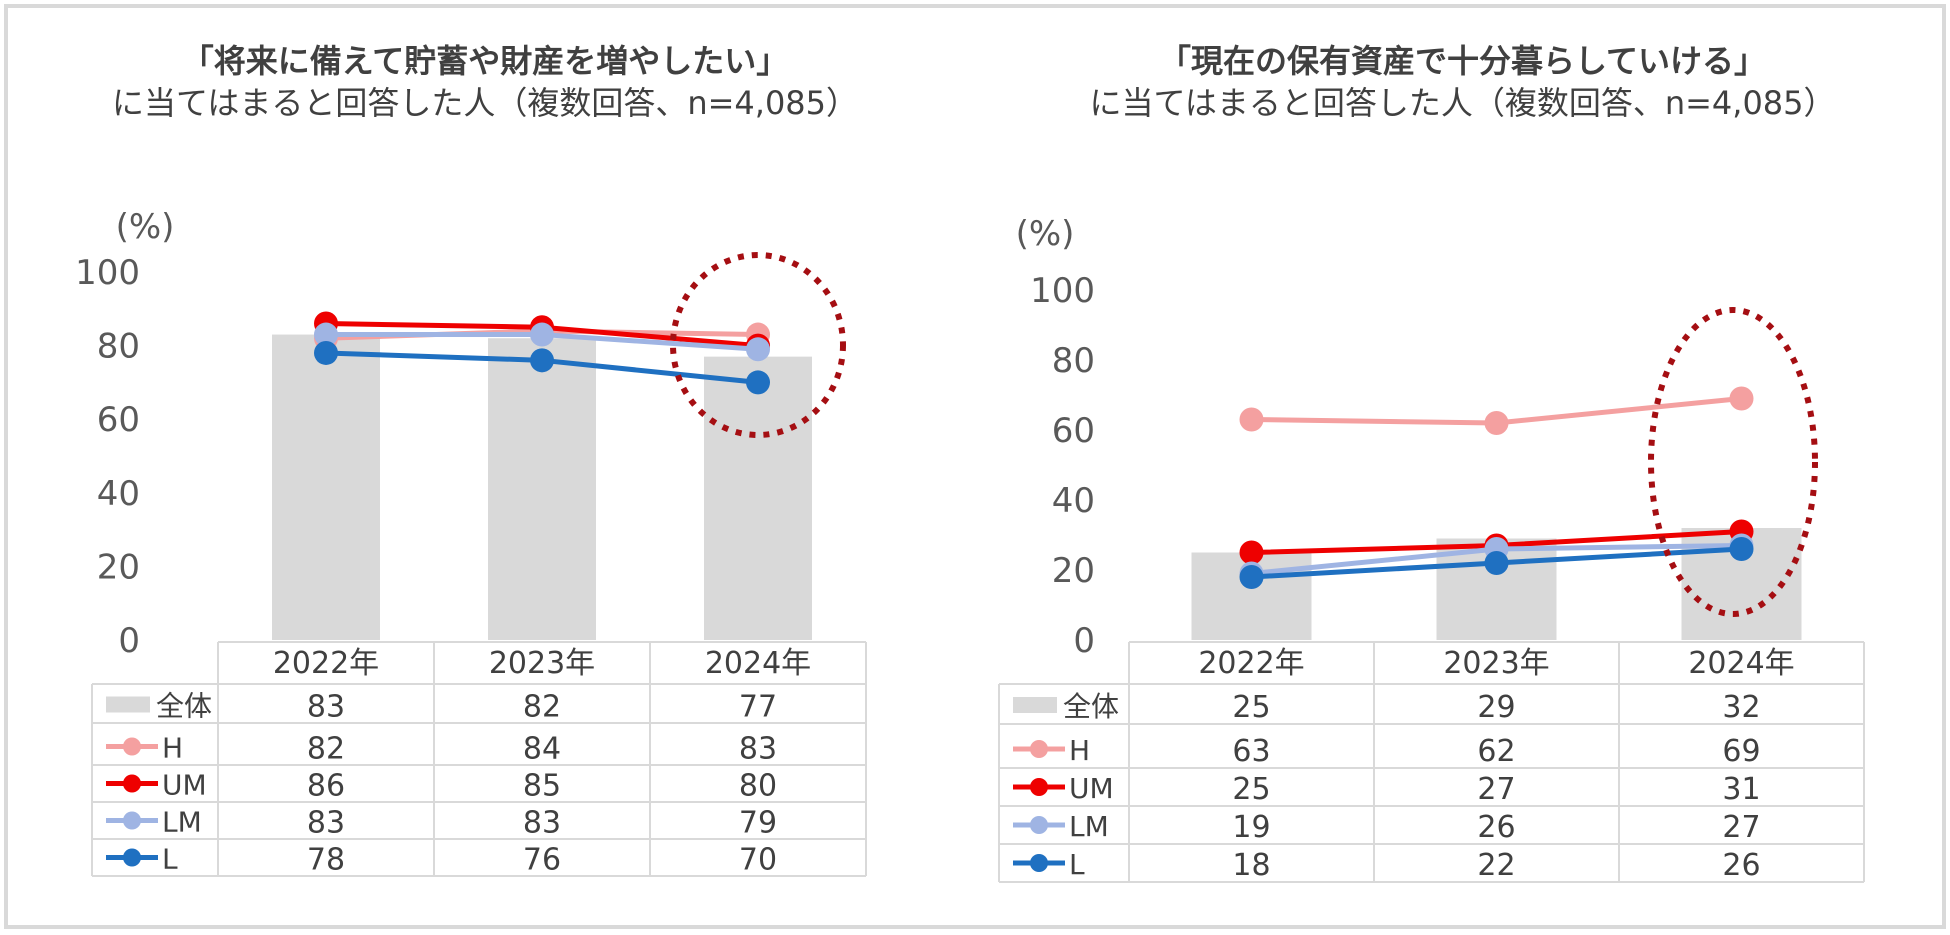  What do you see at coordinates (485, 61) in the screenshot?
I see `chart-title: 「将来に備えて貯蓄や財産を増やしたい」` at bounding box center [485, 61].